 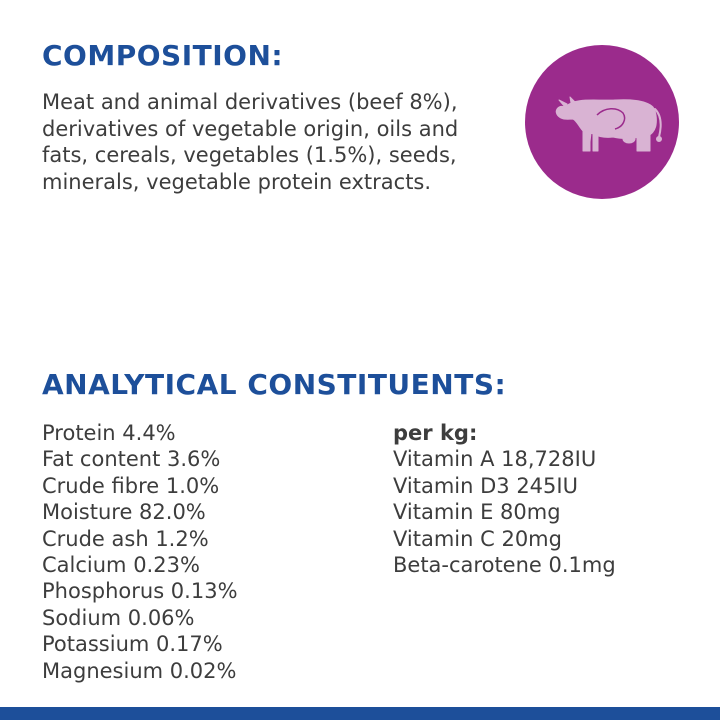 What do you see at coordinates (477, 512) in the screenshot?
I see `list-item: Vitamin E 80mg` at bounding box center [477, 512].